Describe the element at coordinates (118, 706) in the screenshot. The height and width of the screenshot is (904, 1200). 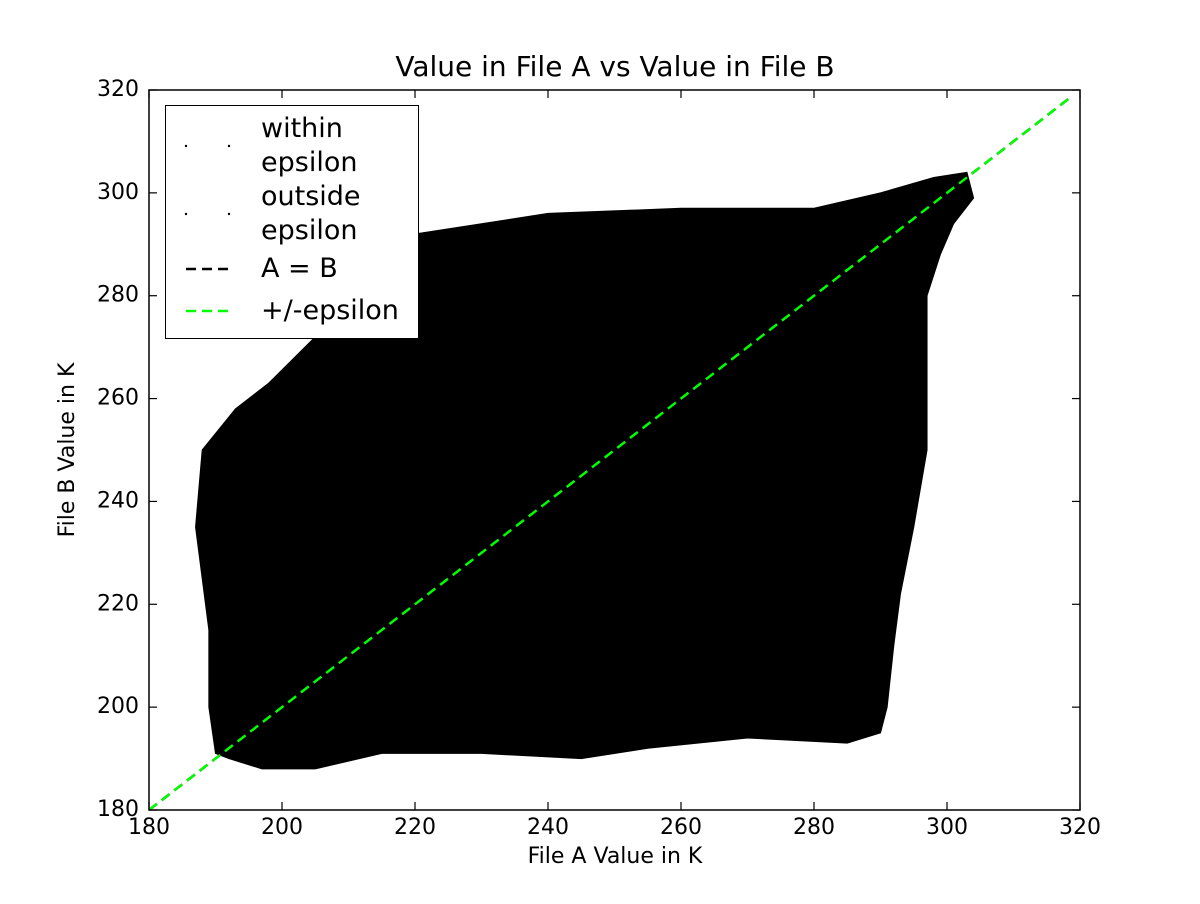
I see `y-tick-label: 200` at that location.